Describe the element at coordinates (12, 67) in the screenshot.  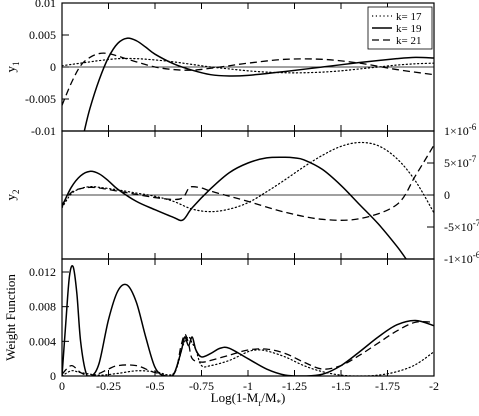
I see `y-axis-label: y1` at that location.